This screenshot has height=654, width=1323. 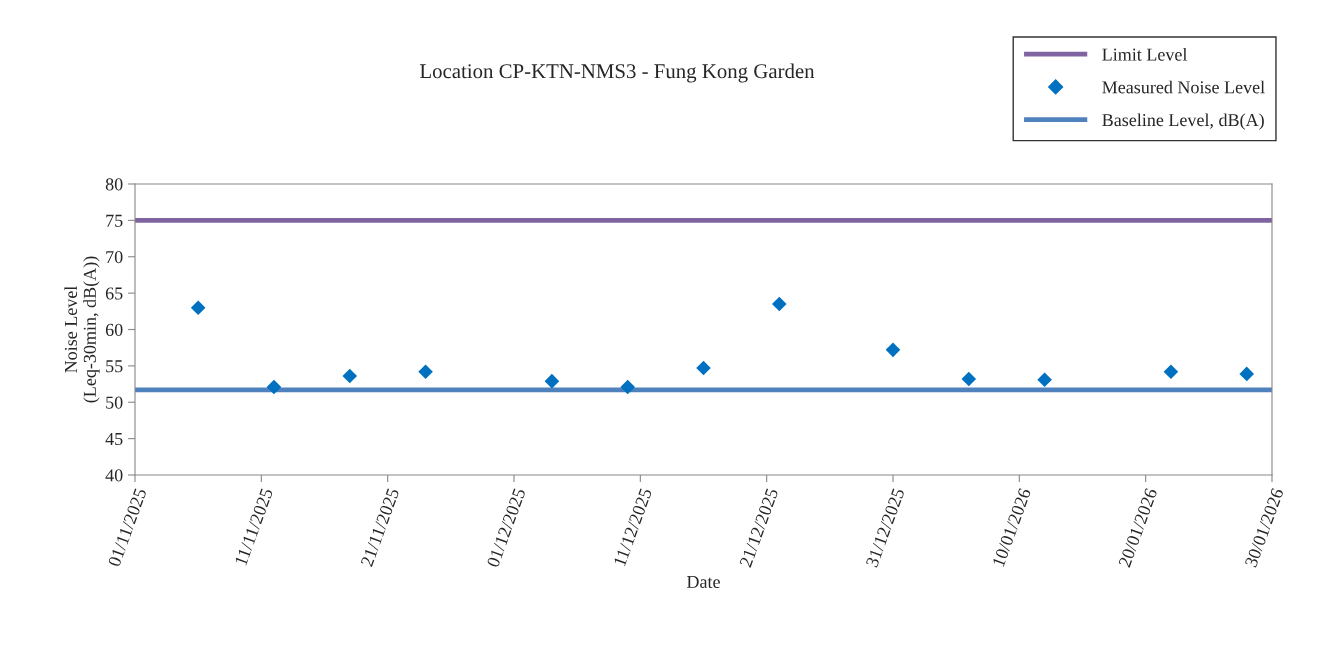 What do you see at coordinates (114, 366) in the screenshot?
I see `y-tick-label: 55` at bounding box center [114, 366].